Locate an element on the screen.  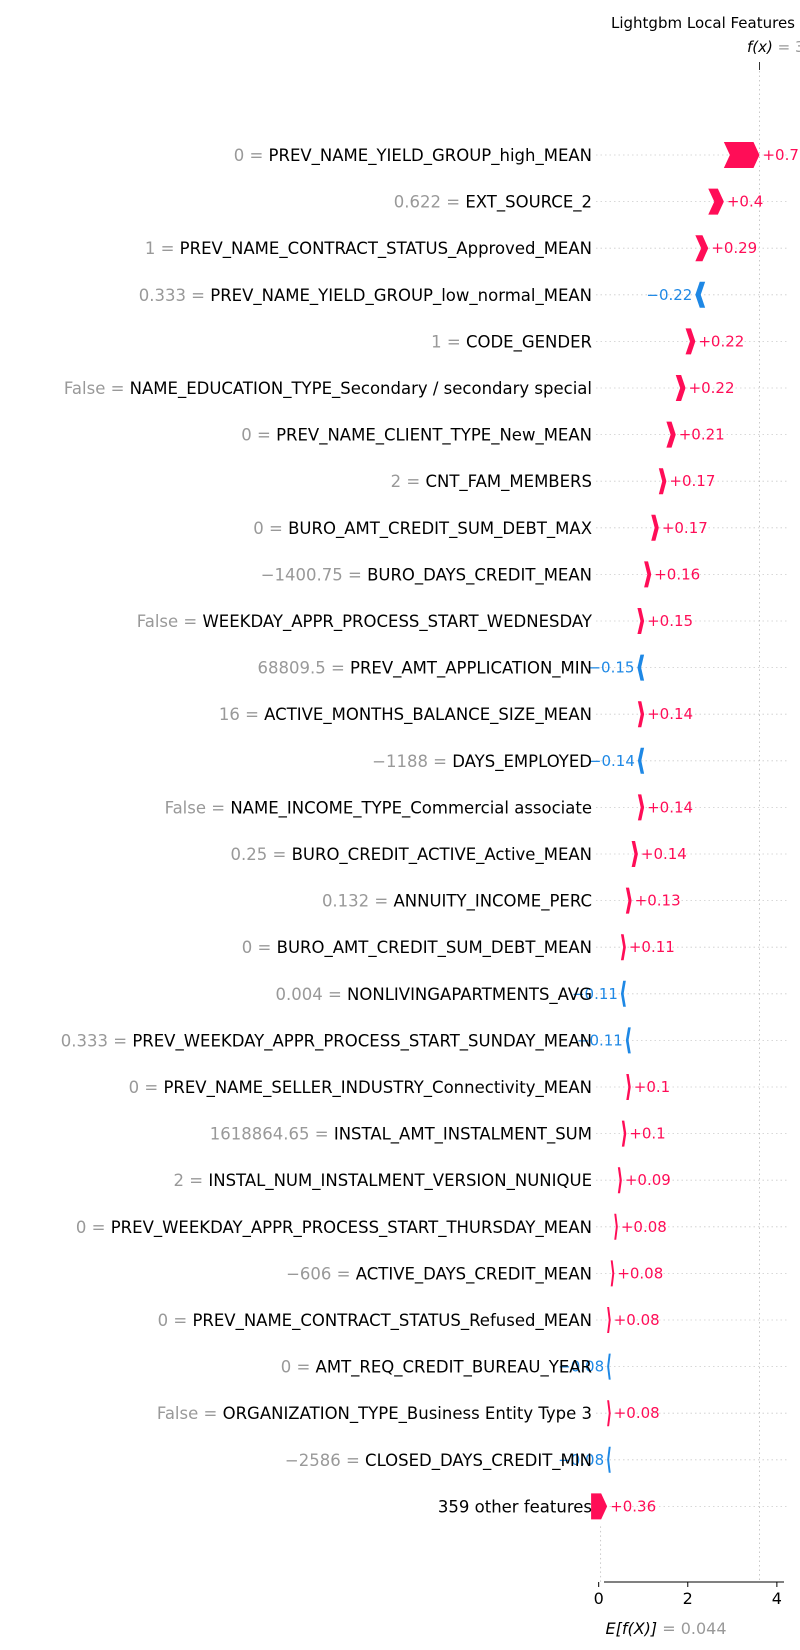
contribution-label: +0.11 is located at coordinates (652, 947).